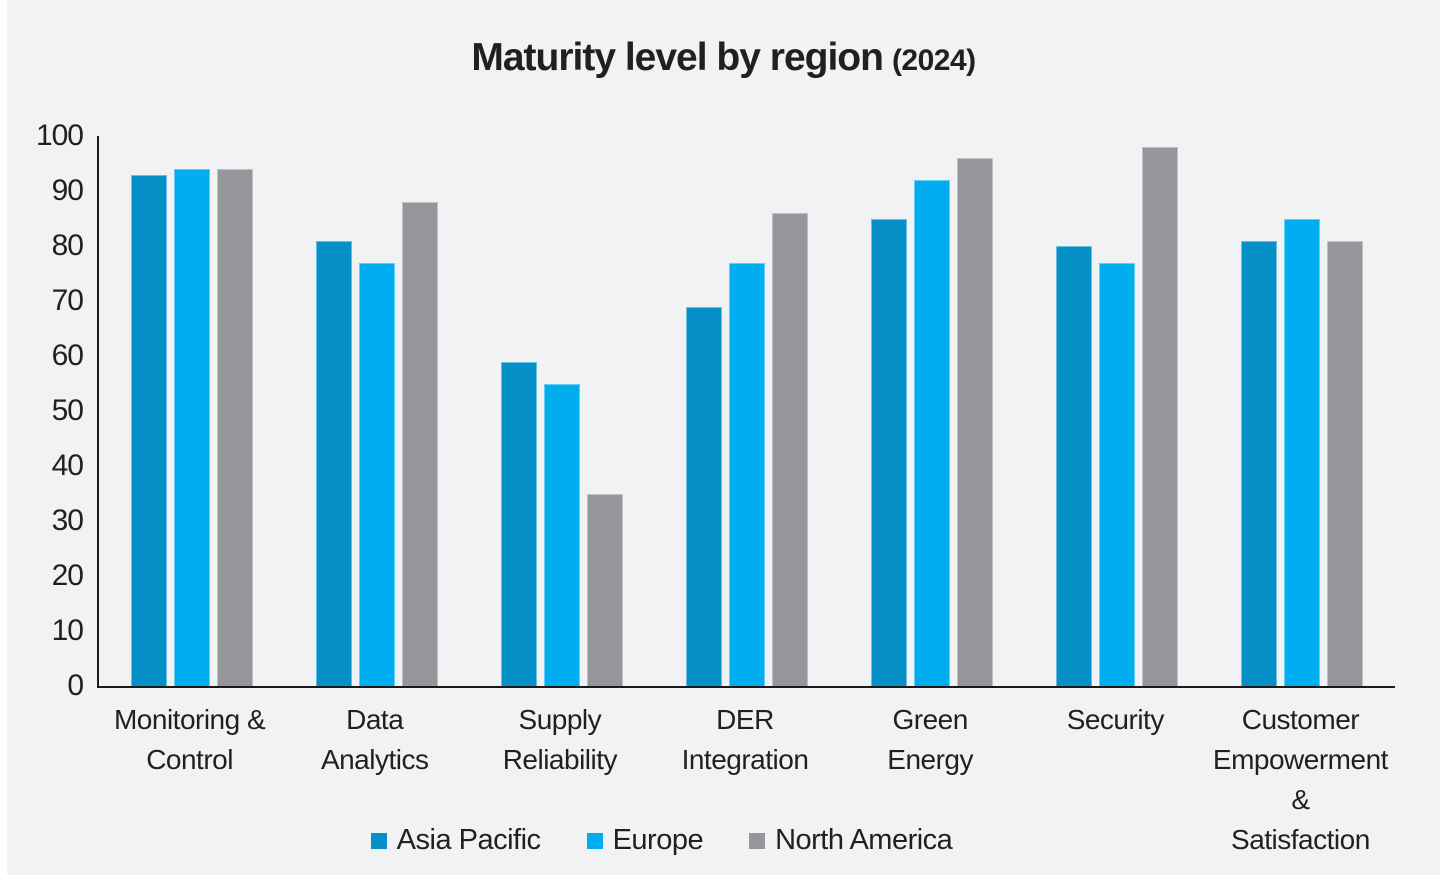 The width and height of the screenshot is (1440, 882). I want to click on legend-item-asia-pacific: Asia Pacific, so click(455, 840).